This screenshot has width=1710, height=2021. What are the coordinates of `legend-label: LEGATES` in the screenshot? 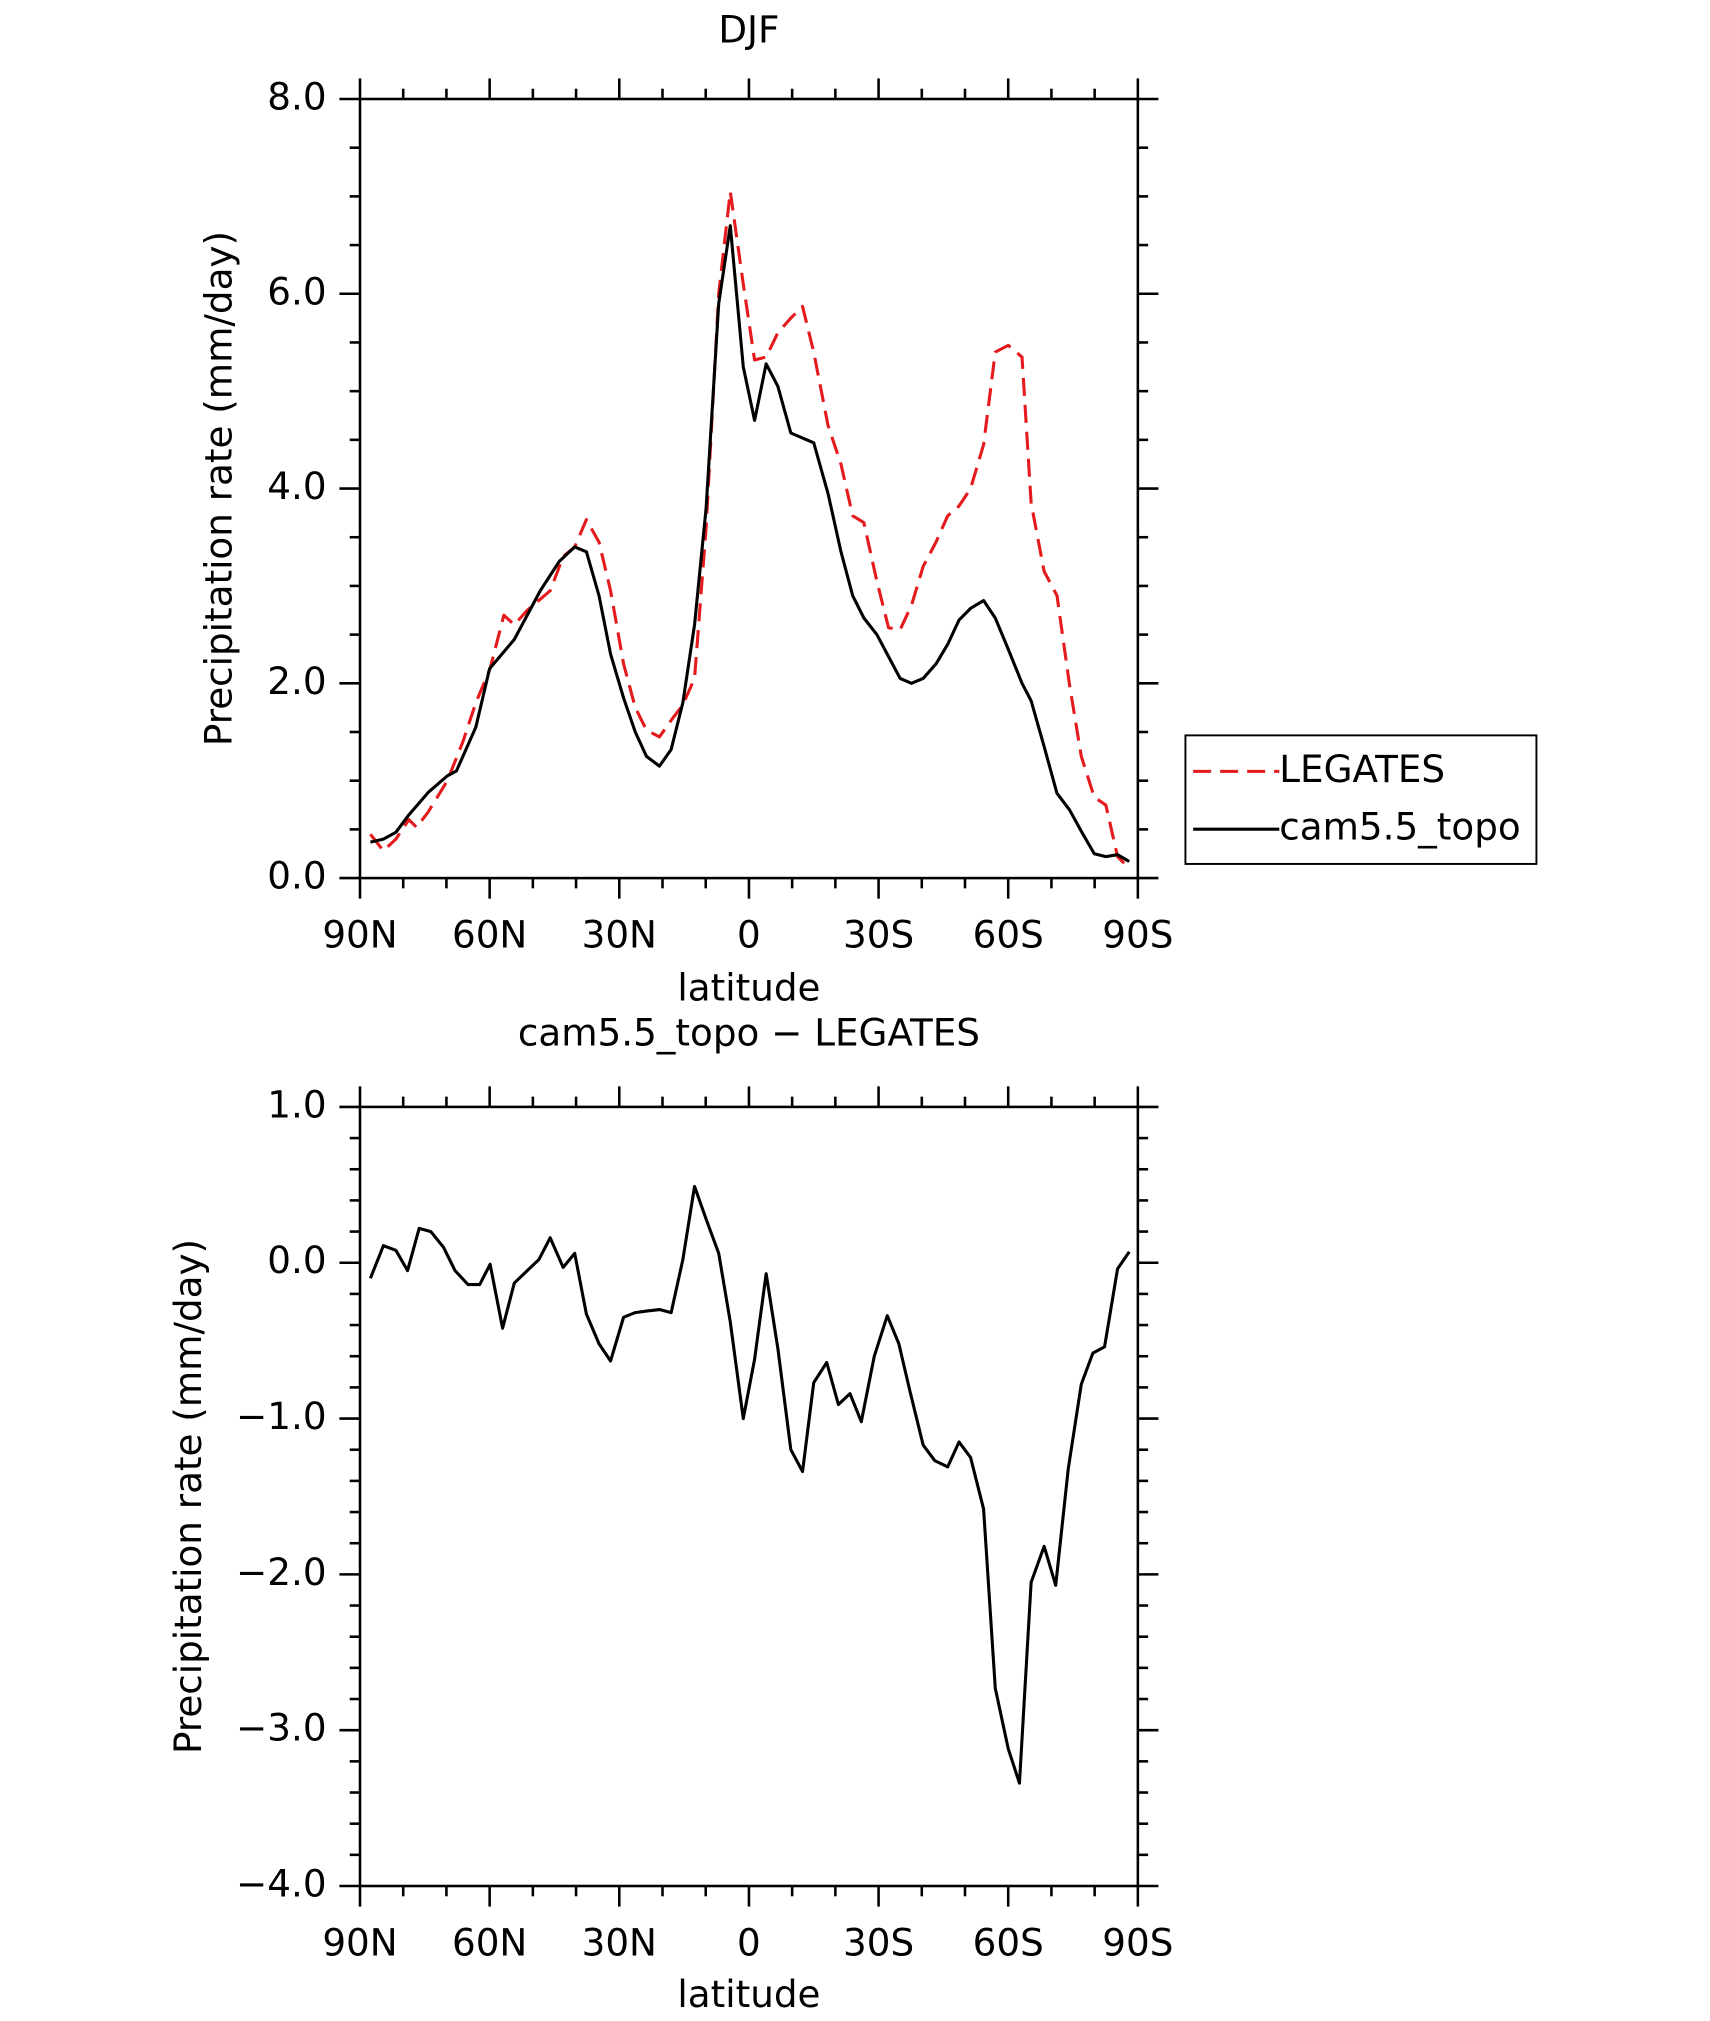 It's located at (1362, 769).